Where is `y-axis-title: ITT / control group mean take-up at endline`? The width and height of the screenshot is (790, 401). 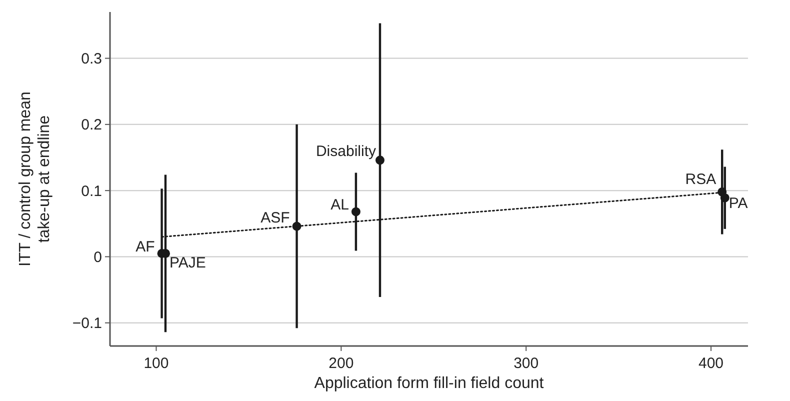 y-axis-title: ITT / control group mean take-up at endline is located at coordinates (35, 179).